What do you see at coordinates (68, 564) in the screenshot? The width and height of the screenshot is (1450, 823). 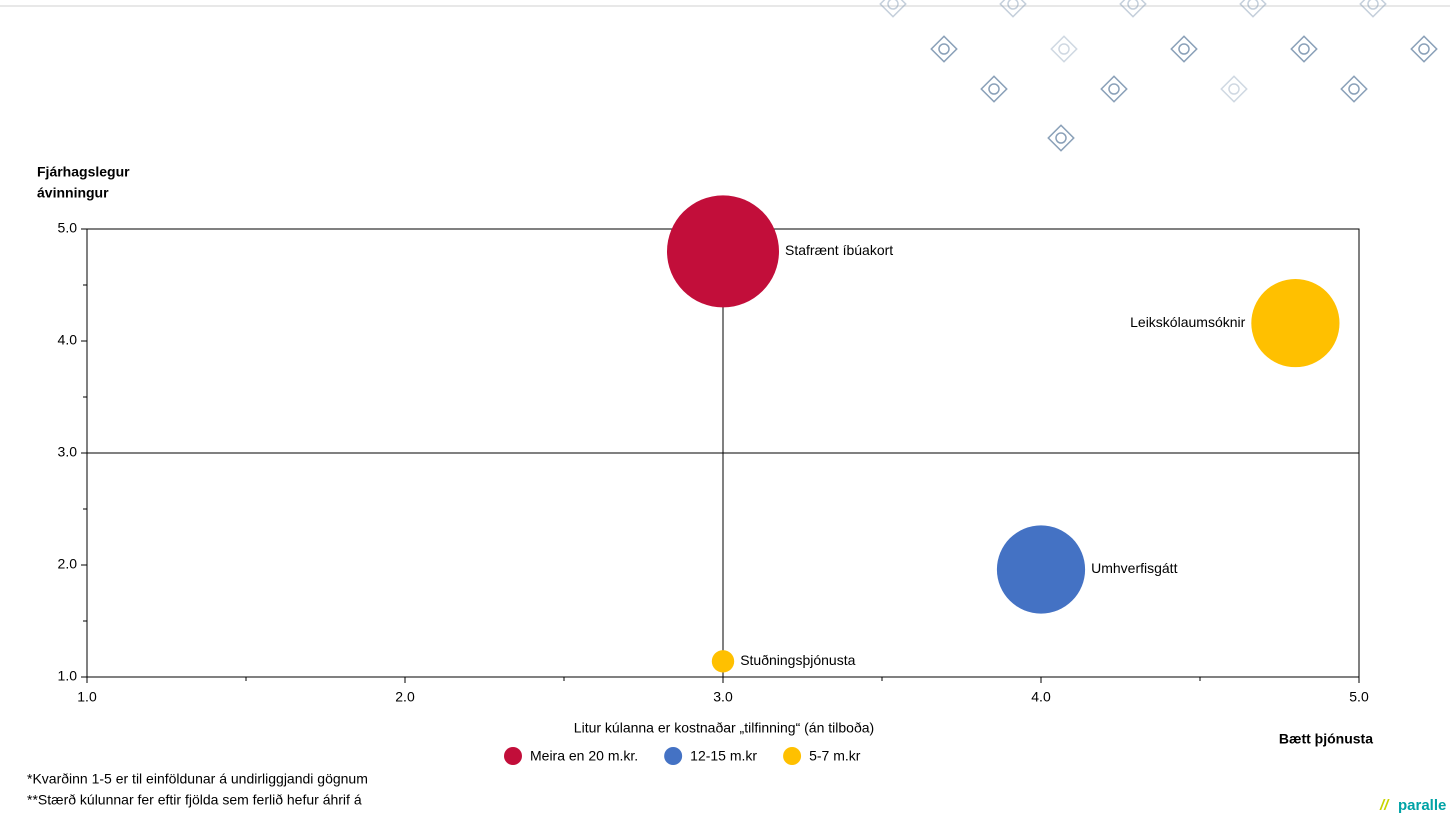 I see `y-tick-label: 2.0` at bounding box center [68, 564].